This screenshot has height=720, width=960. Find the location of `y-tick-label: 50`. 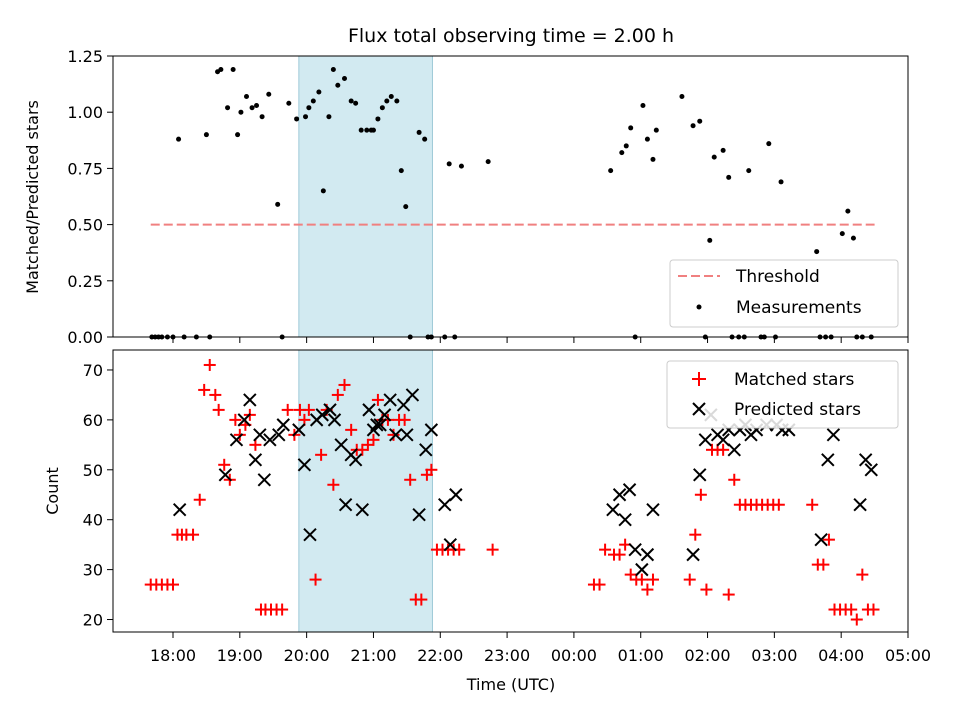

y-tick-label: 50 is located at coordinates (93, 470).